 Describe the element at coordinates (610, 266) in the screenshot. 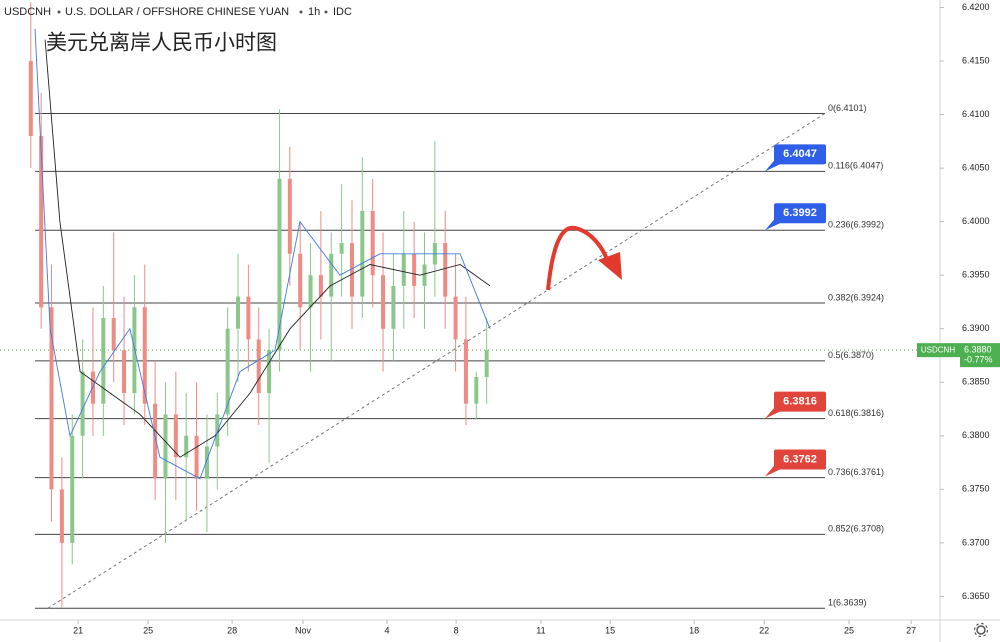

I see `forecast-arrowhead` at that location.